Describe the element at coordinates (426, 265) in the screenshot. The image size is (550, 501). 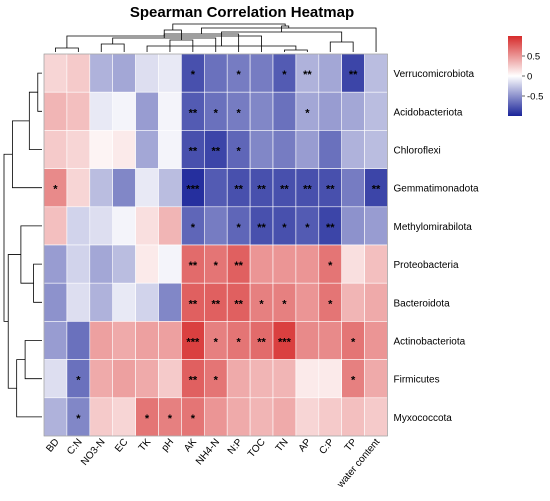
I see `row-label: Proteobacteria` at that location.